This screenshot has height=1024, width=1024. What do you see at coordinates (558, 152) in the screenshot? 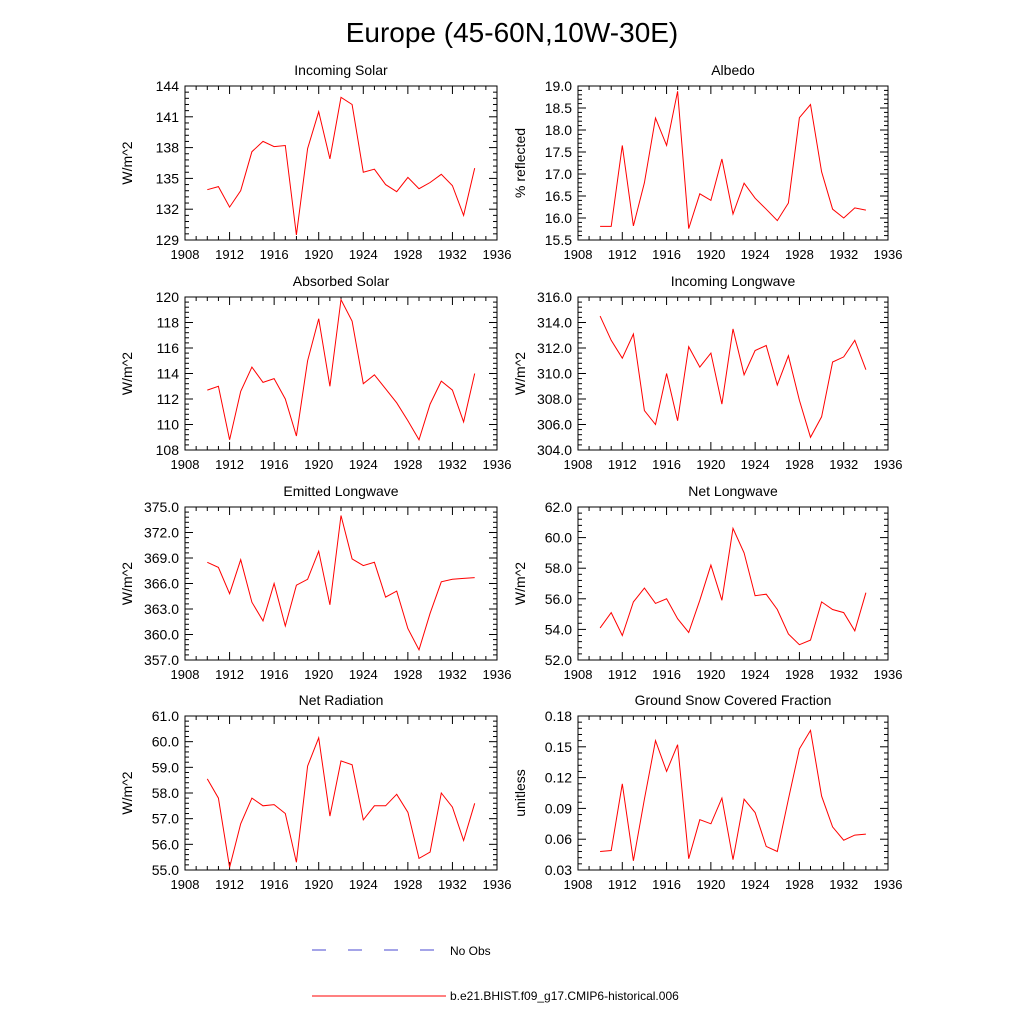
I see `y-tick-label: 17.5` at bounding box center [558, 152].